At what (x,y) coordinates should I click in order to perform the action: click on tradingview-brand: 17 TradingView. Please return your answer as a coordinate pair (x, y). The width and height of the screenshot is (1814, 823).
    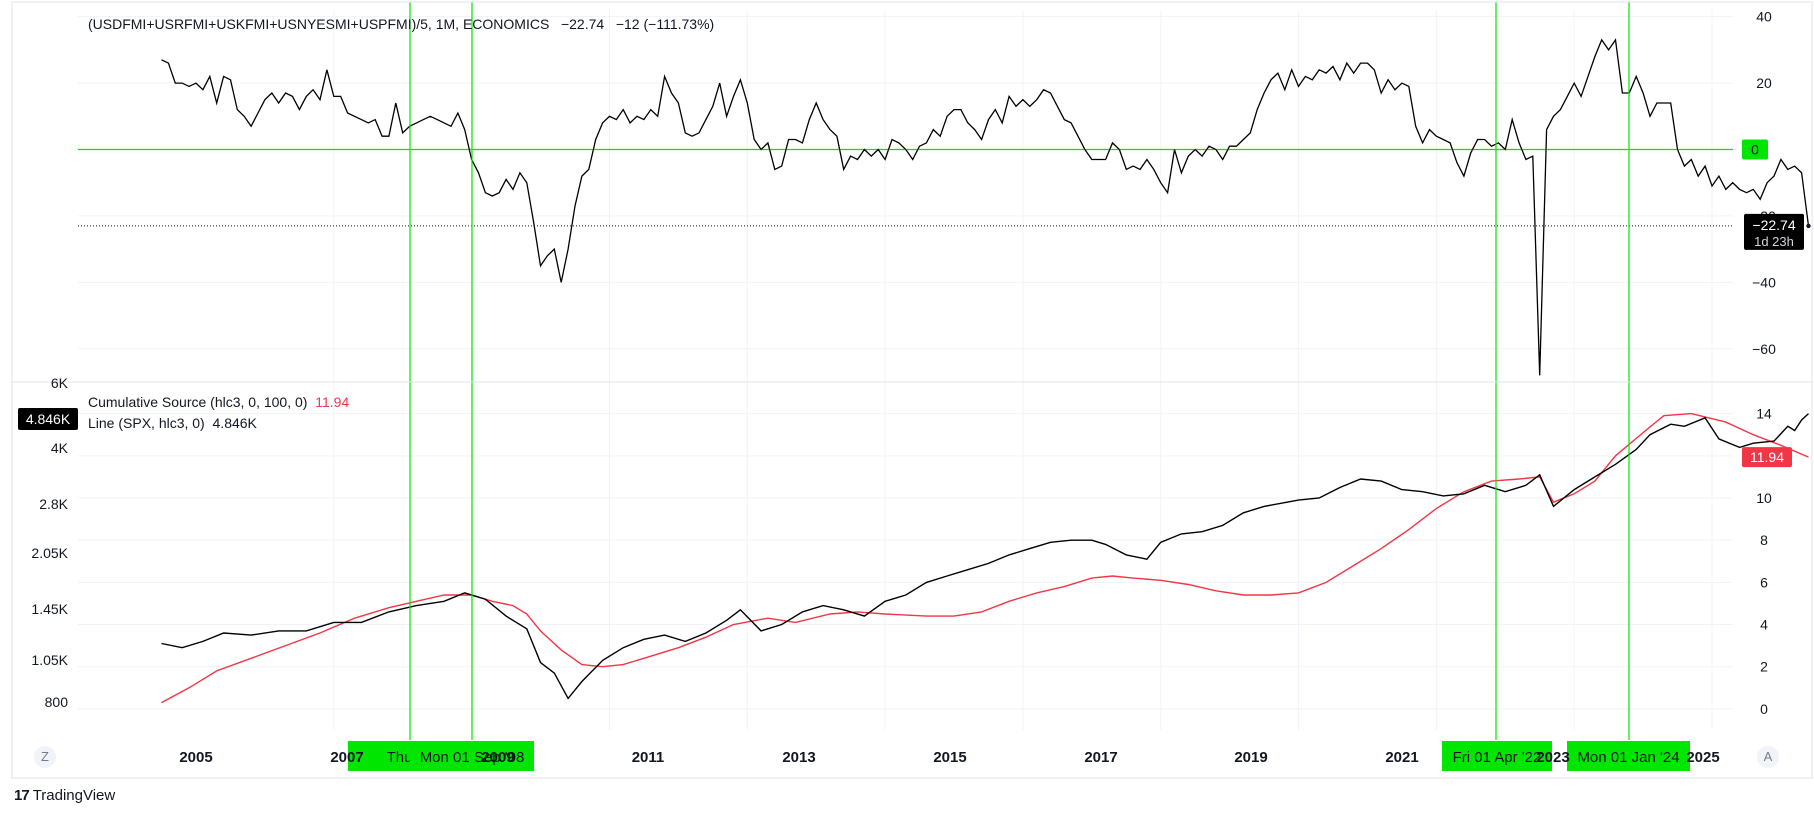
    Looking at the image, I should click on (64, 795).